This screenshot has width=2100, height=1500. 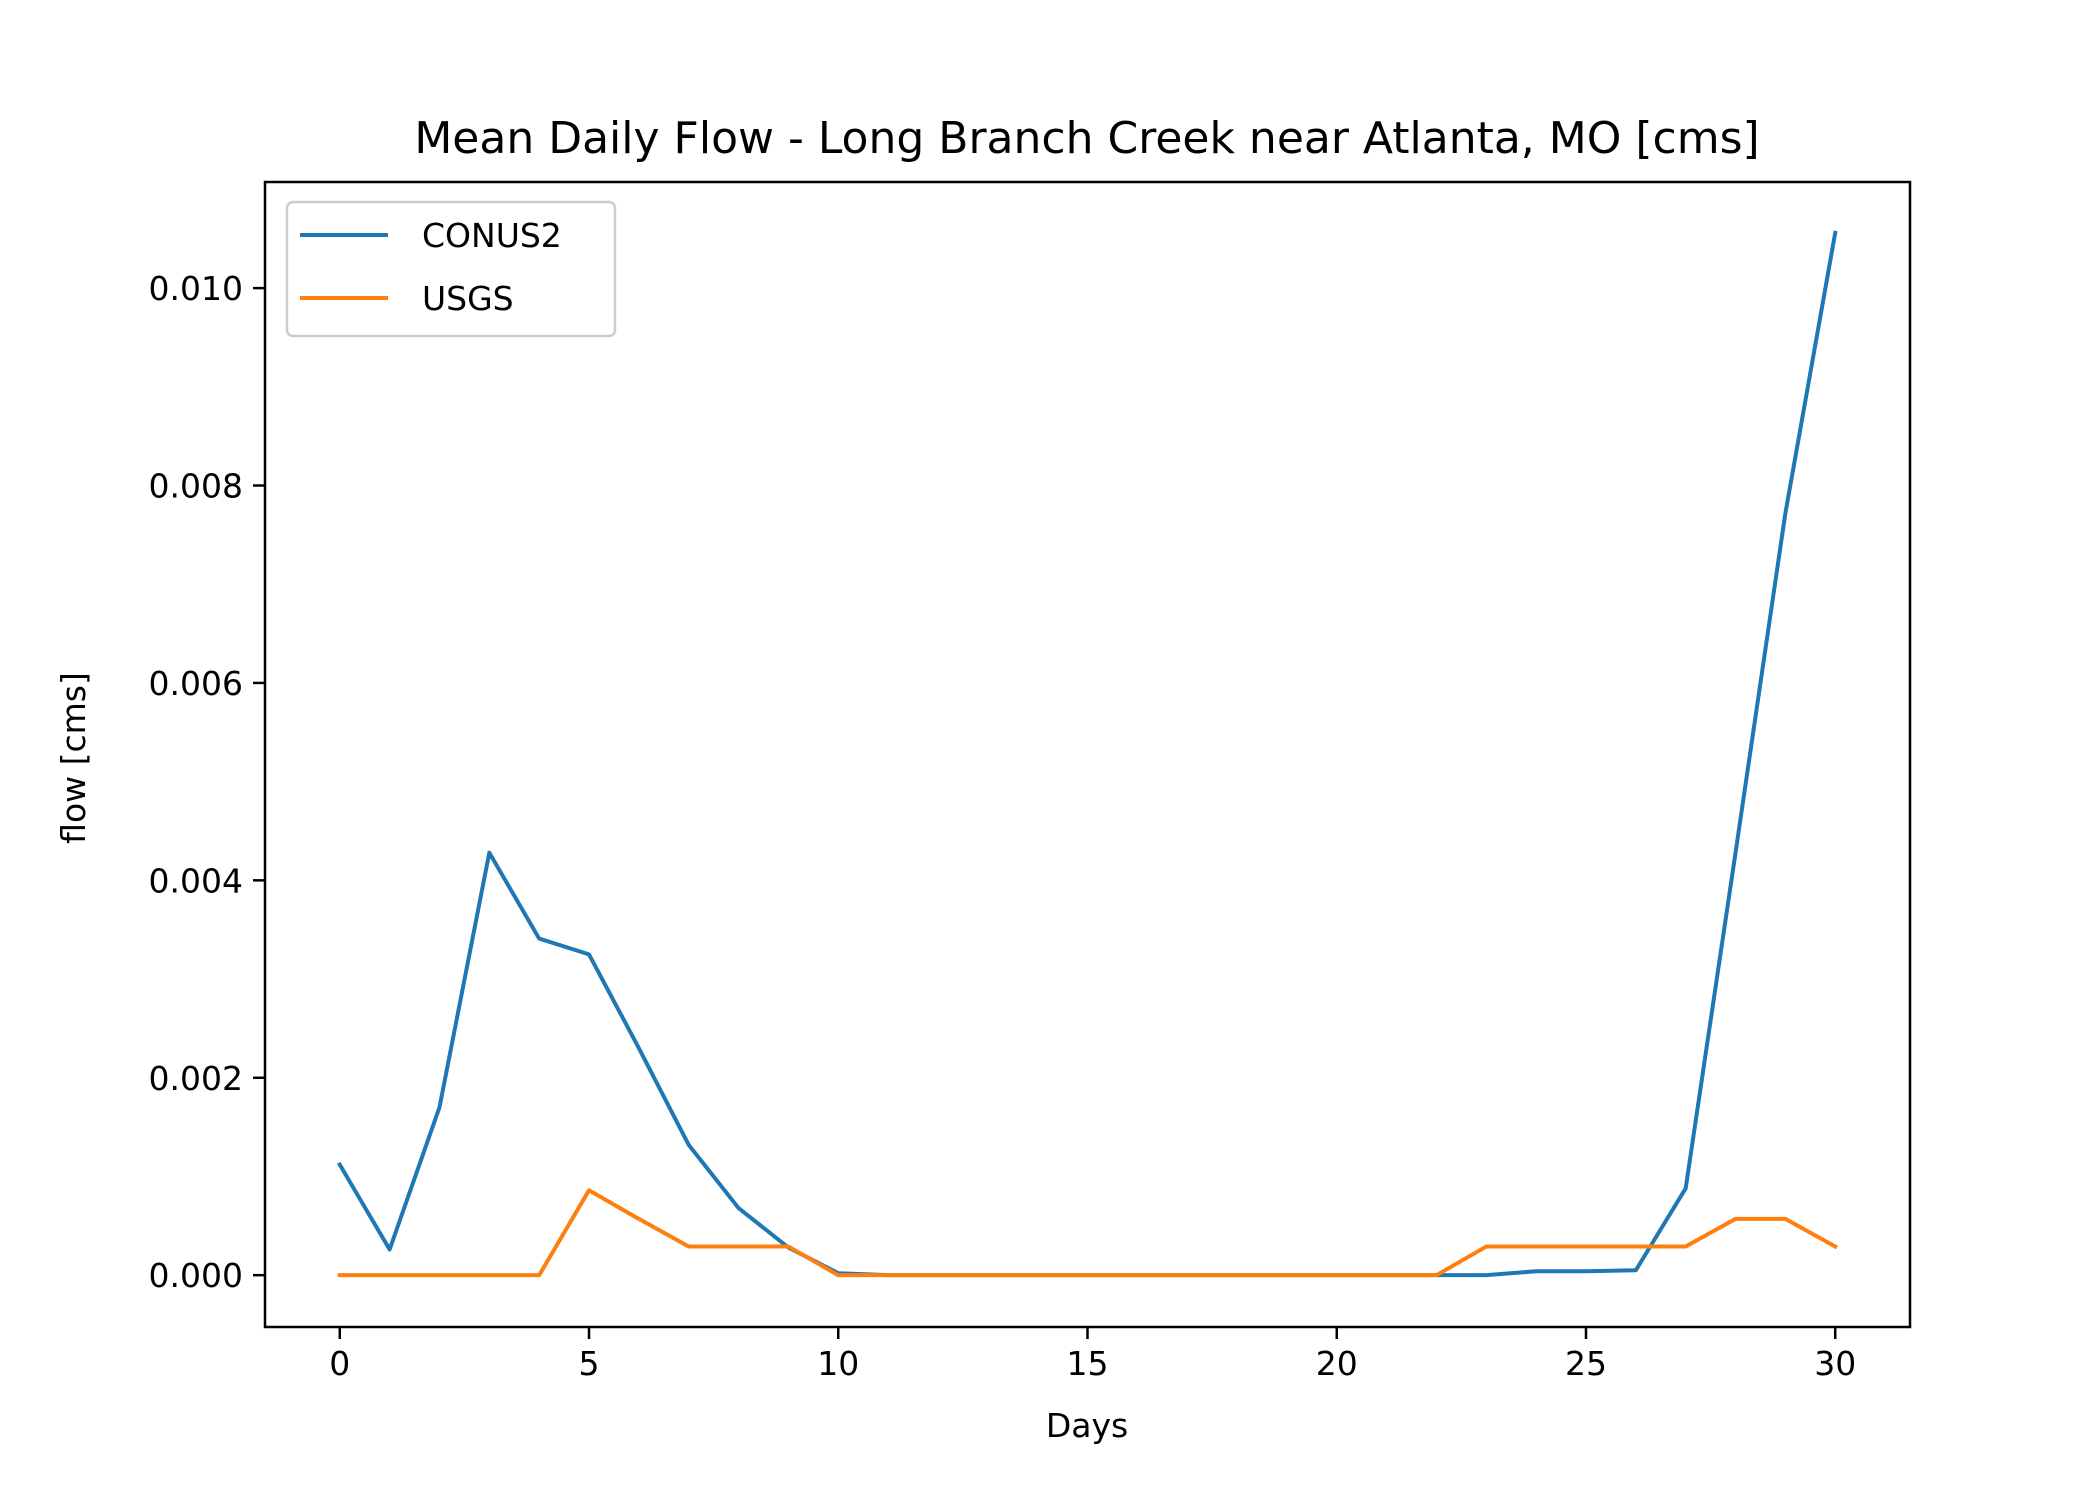 I want to click on series-line-usgs, so click(x=1087, y=1233).